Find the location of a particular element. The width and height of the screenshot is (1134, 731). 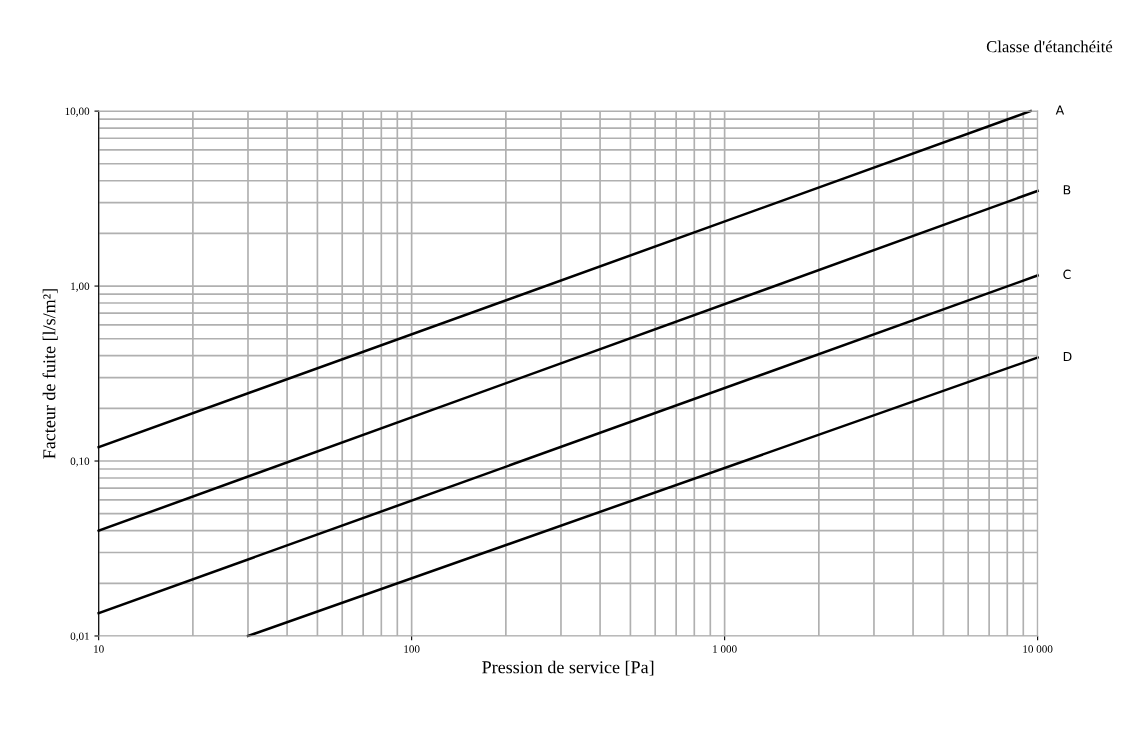

text: A is located at coordinates (1060, 110).